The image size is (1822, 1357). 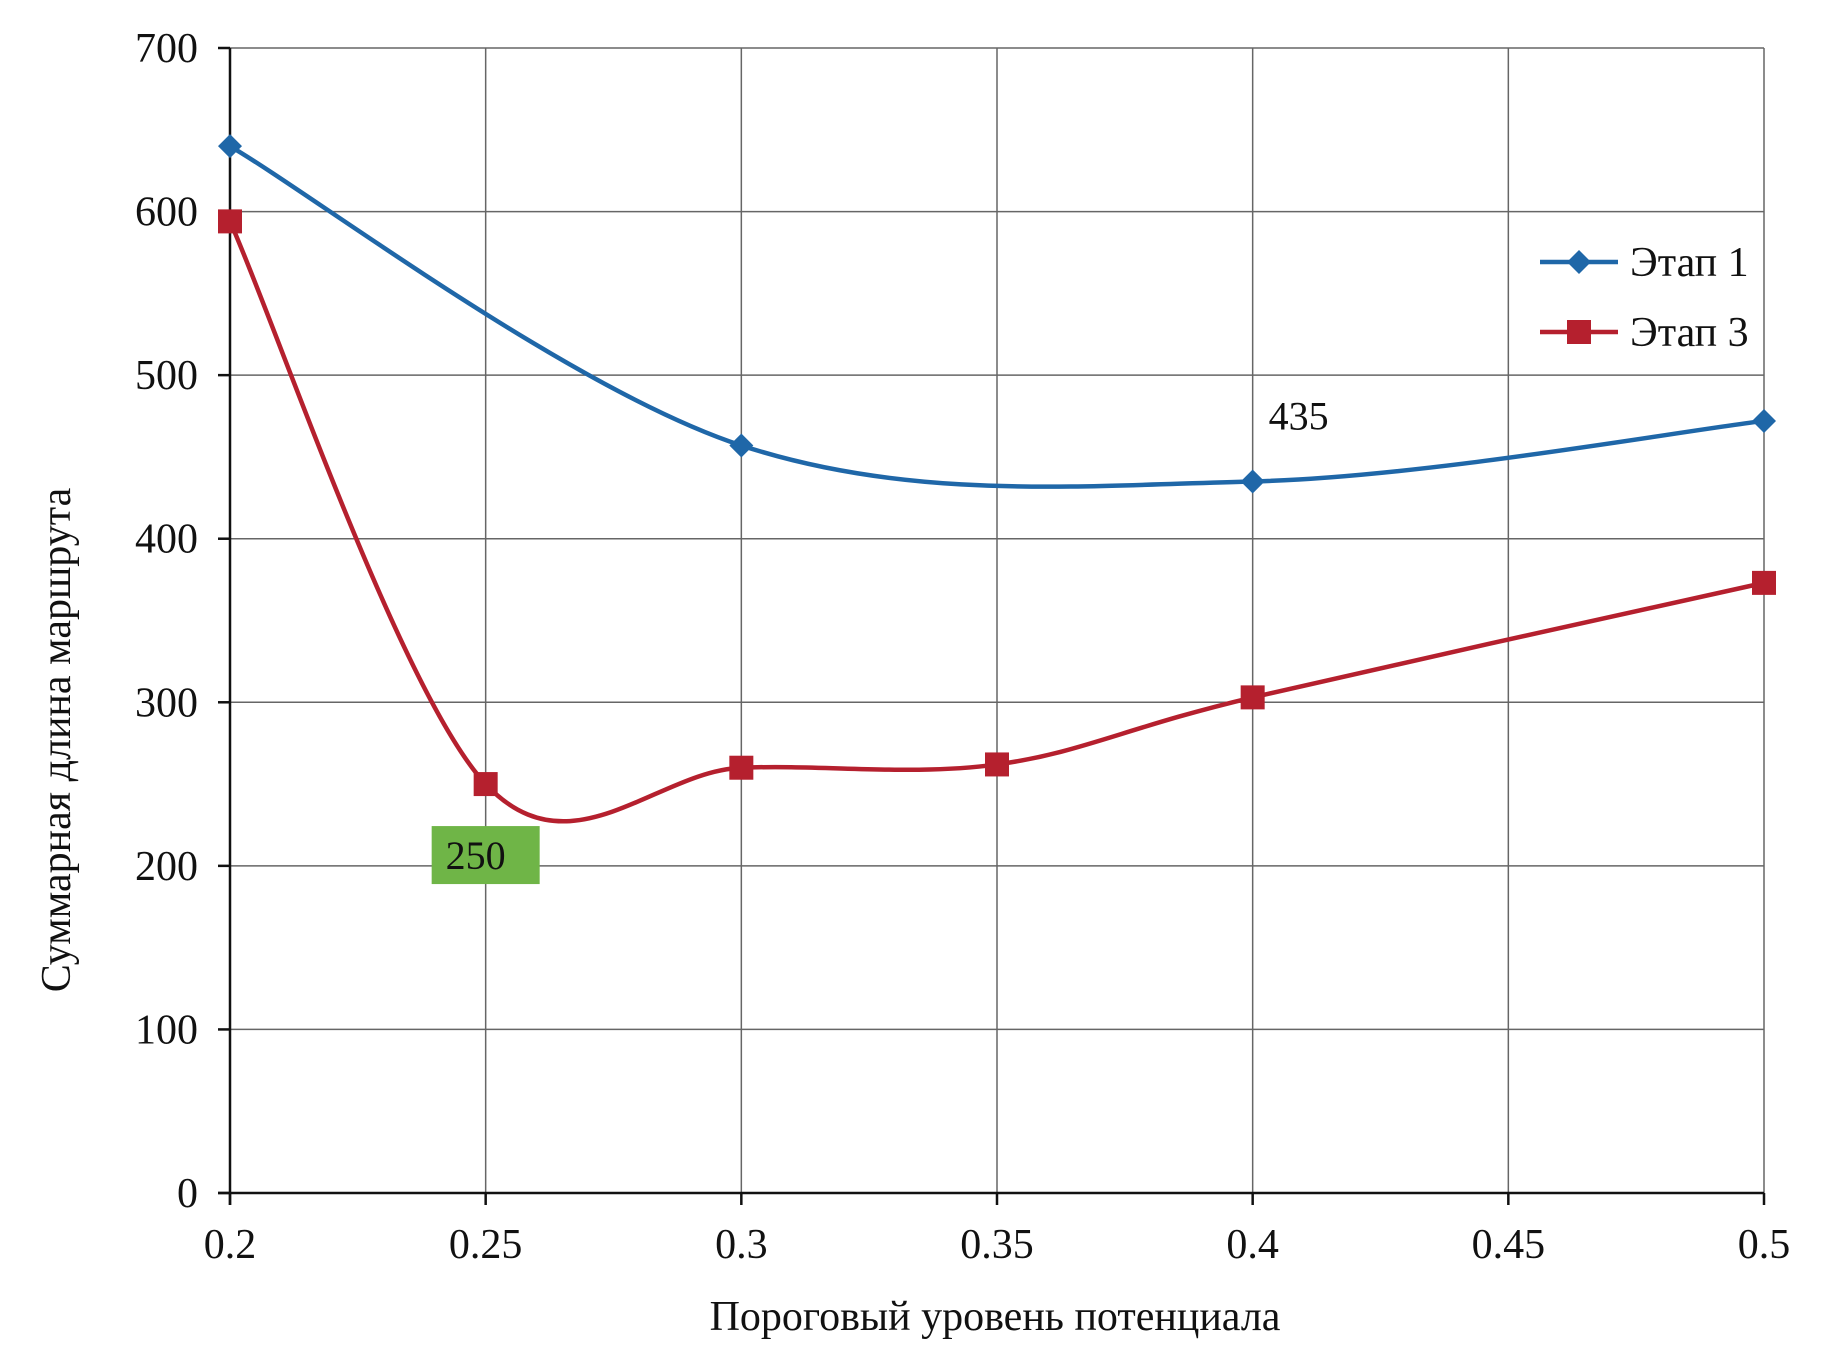 What do you see at coordinates (187, 1194) in the screenshot?
I see `y-tick-label: 0` at bounding box center [187, 1194].